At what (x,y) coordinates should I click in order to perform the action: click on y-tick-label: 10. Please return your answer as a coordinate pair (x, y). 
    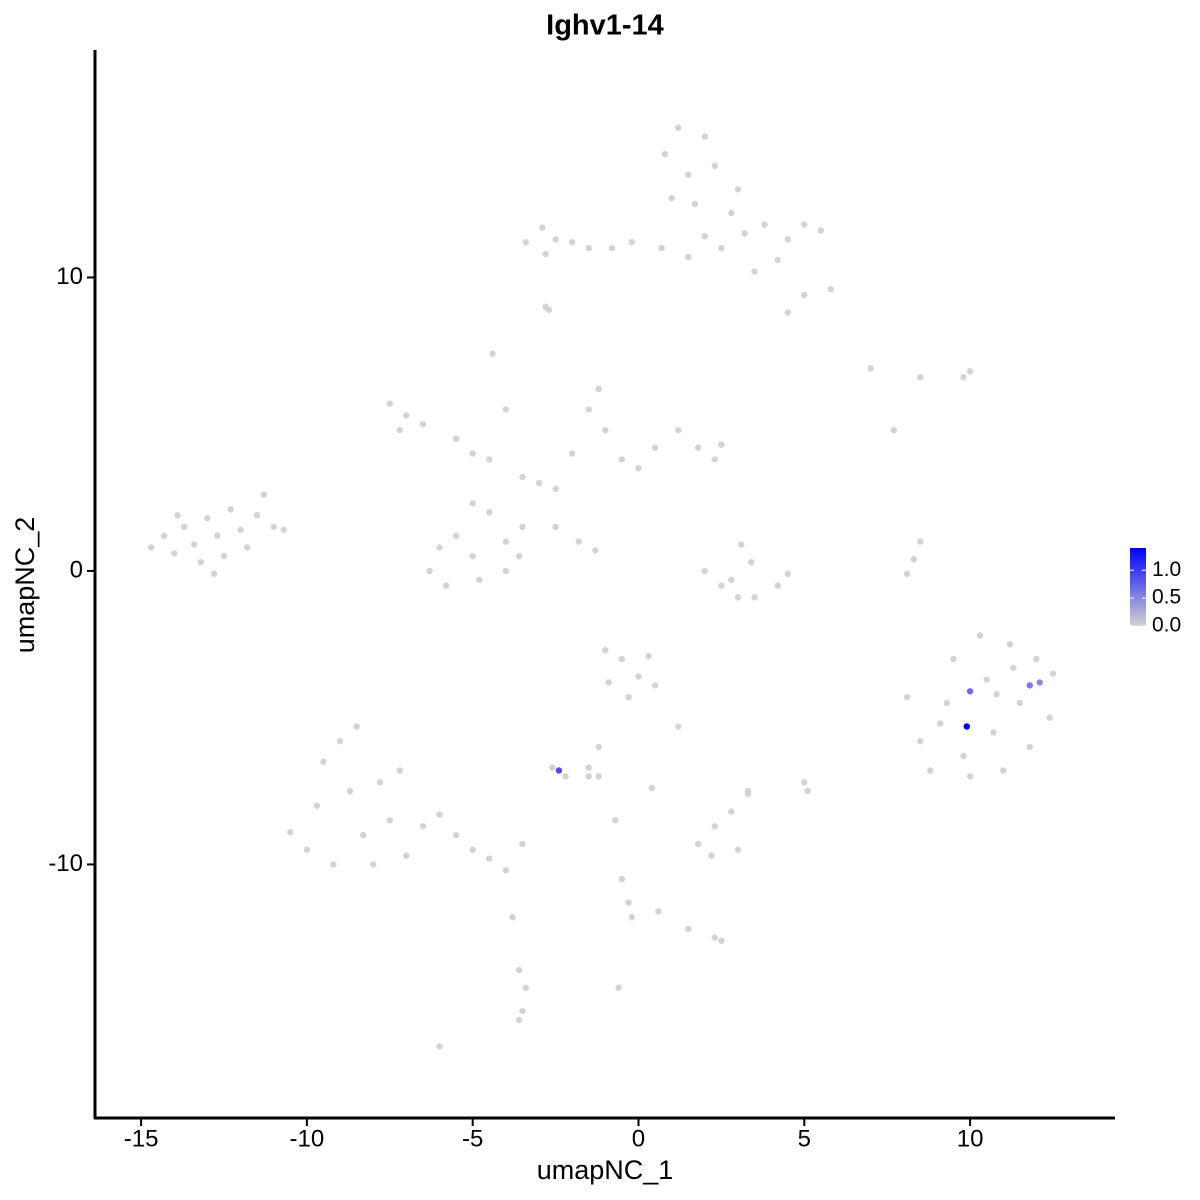
    Looking at the image, I should click on (69, 276).